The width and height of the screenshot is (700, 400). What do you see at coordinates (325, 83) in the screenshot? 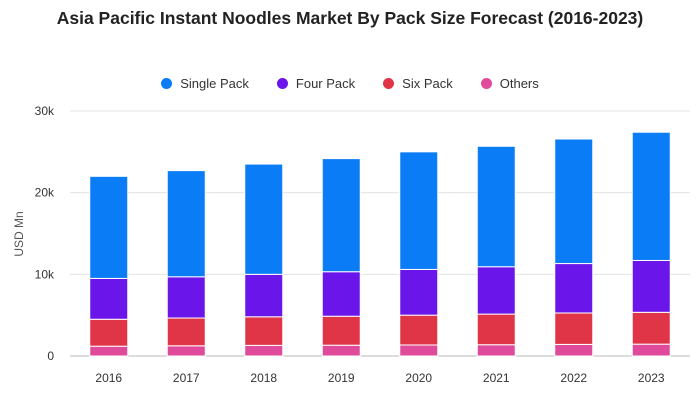
I see `legend-label-four-pack: Four Pack` at bounding box center [325, 83].